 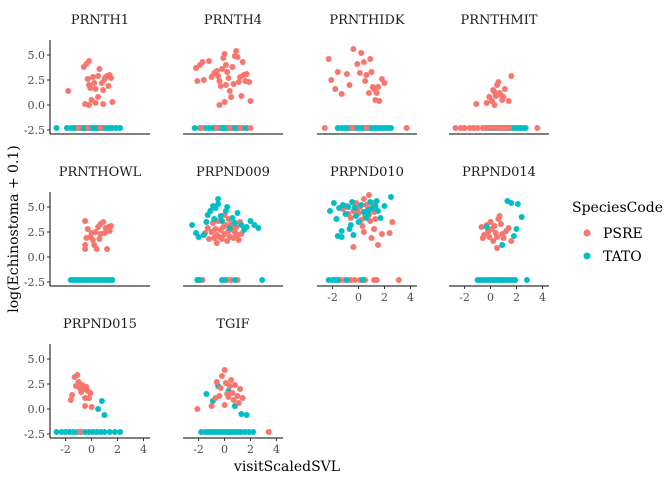 What do you see at coordinates (498, 20) in the screenshot?
I see `panel-title-prnthmit: PRNTHMIT` at bounding box center [498, 20].